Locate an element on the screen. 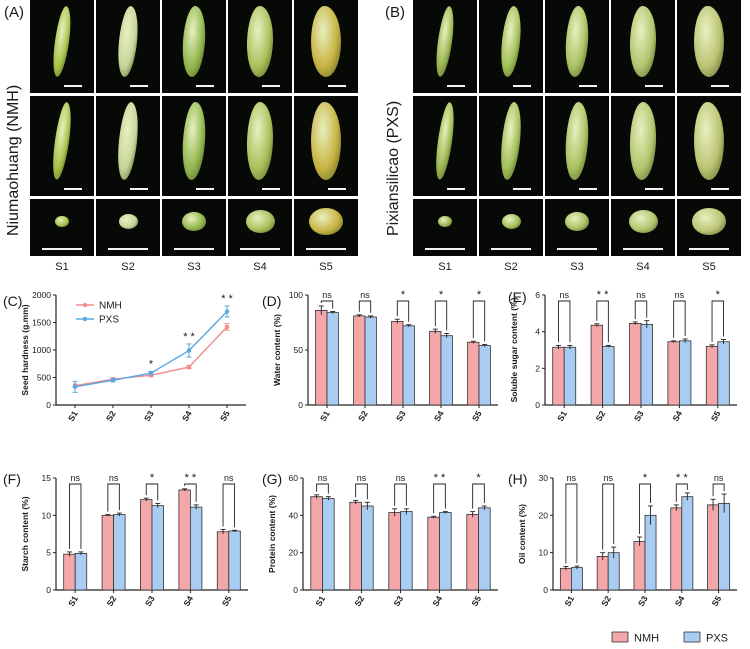 The width and height of the screenshot is (750, 649). legend-label-nmh: NMH is located at coordinates (110, 306).